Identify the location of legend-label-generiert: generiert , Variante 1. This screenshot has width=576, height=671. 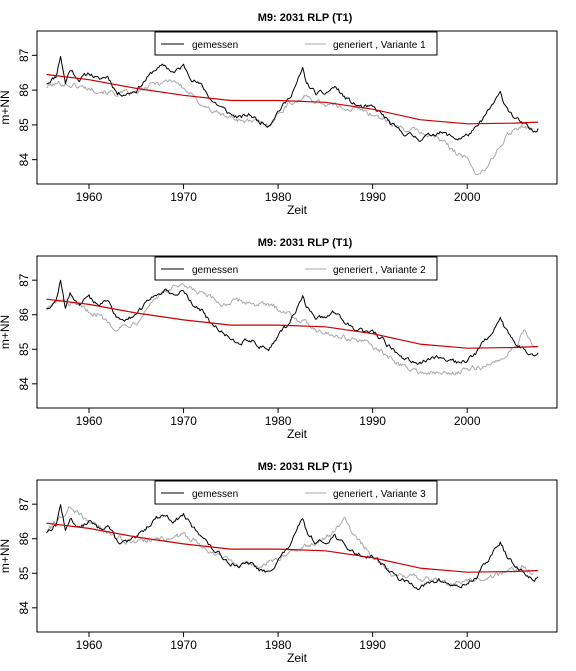
(379, 45).